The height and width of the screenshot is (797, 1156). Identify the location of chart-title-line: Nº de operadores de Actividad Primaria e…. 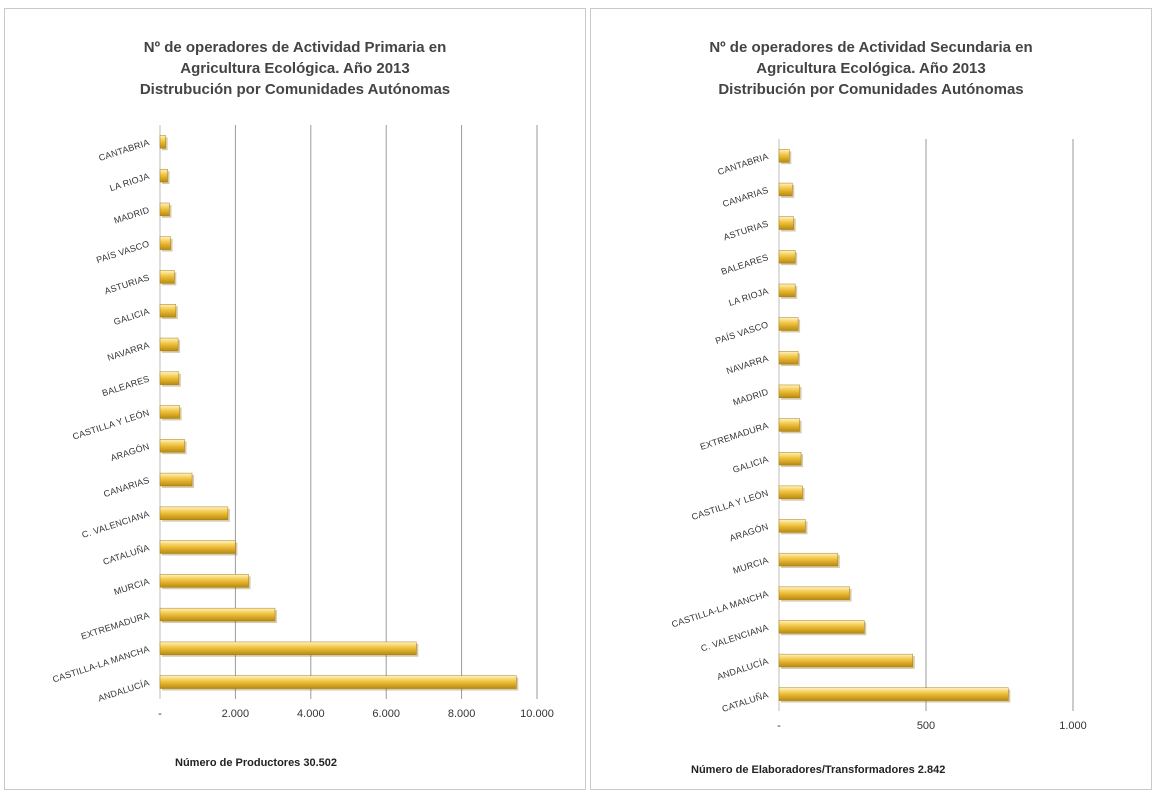
(295, 47).